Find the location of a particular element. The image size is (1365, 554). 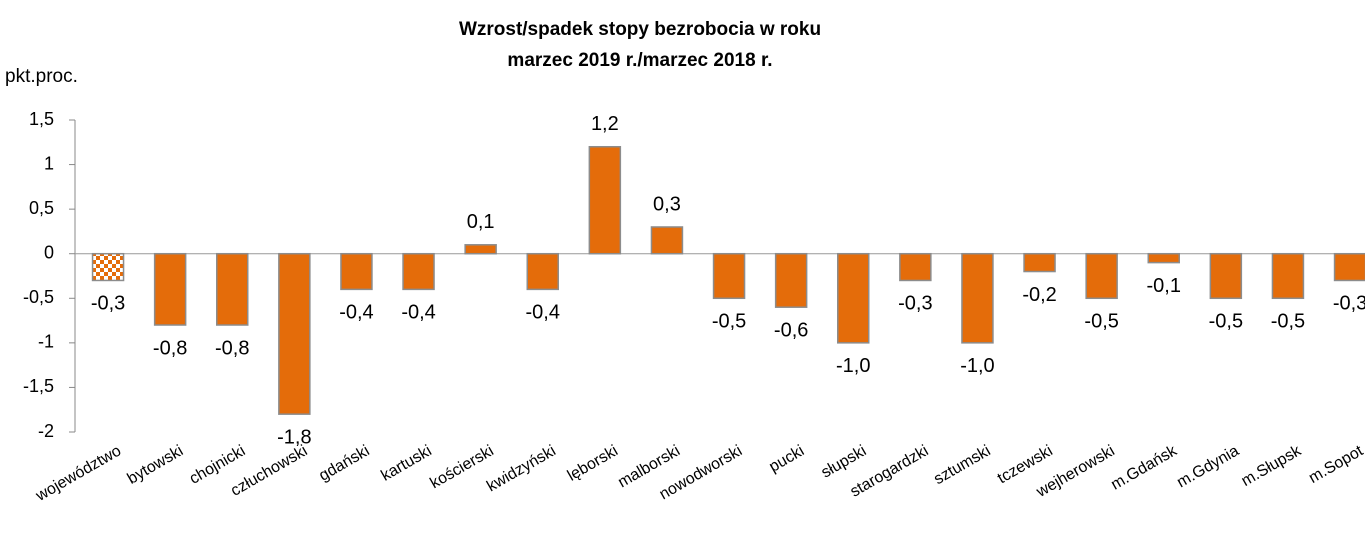

data-label: -0,2 is located at coordinates (1039, 295).